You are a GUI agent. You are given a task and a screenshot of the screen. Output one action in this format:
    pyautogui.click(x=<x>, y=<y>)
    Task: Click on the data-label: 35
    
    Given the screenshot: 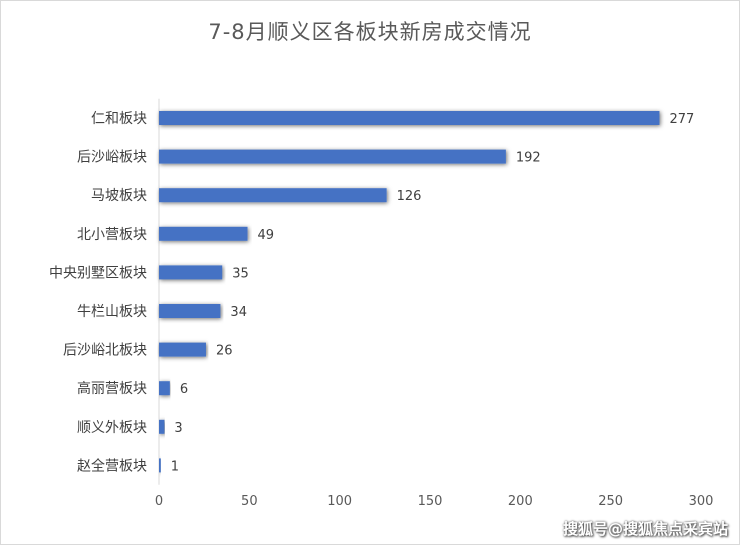 What is the action you would take?
    pyautogui.click(x=240, y=273)
    